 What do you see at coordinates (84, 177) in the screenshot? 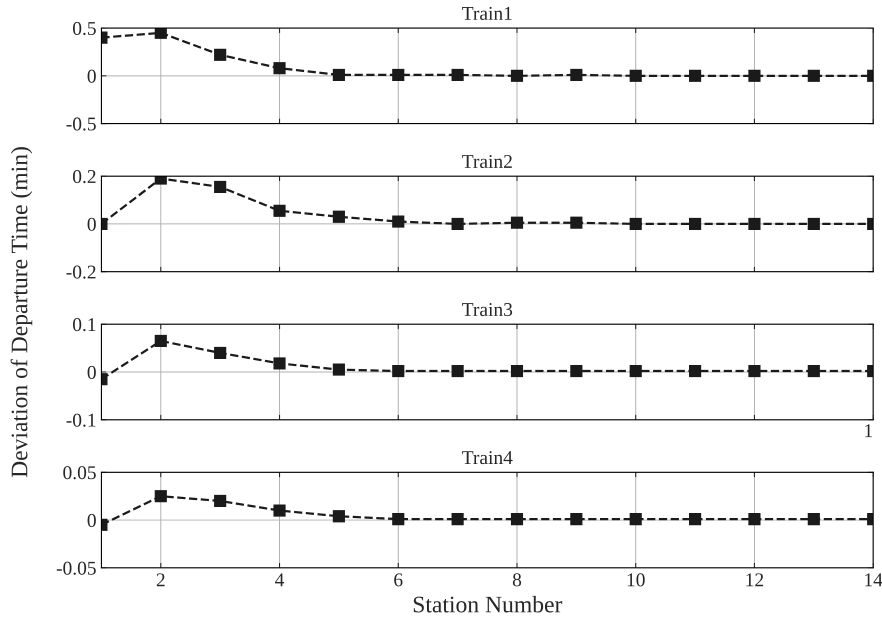
I see `y-tick-label: 0.2` at bounding box center [84, 177].